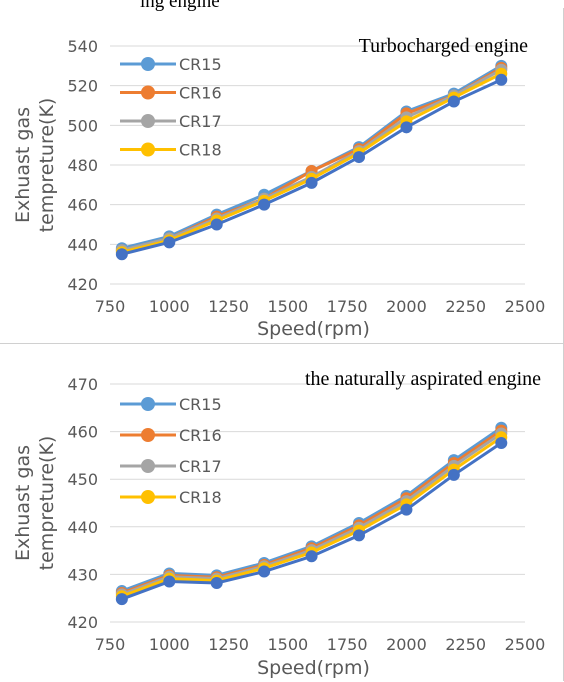  I want to click on y-tick-label: 540, so click(82, 46).